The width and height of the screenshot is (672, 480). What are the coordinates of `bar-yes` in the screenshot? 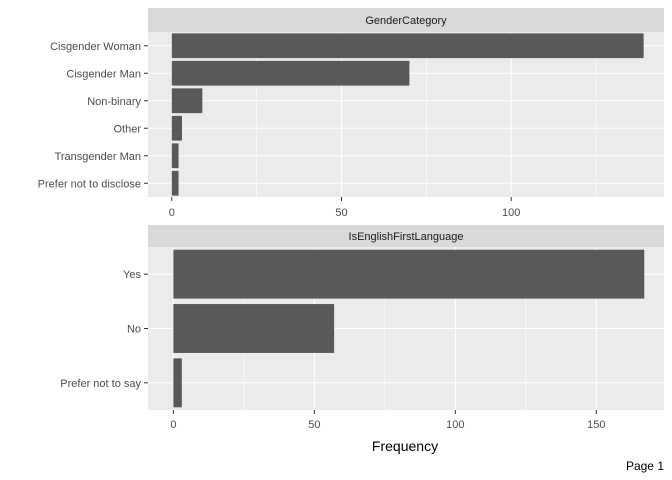 It's located at (409, 274).